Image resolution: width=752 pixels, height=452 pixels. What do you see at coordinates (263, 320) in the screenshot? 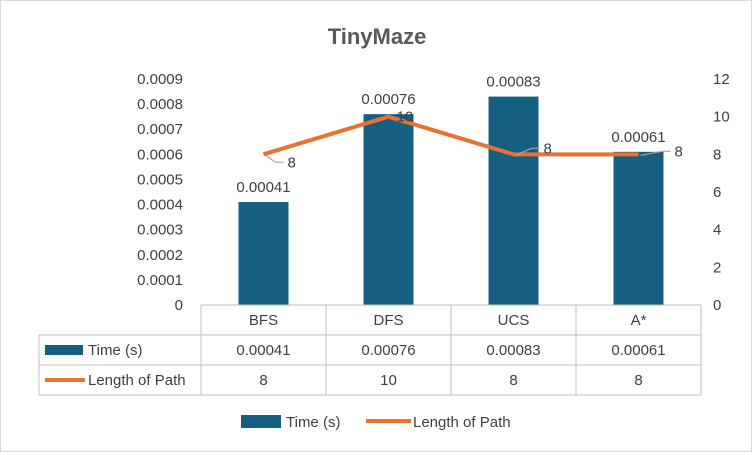
I see `category-label: BFS` at bounding box center [263, 320].